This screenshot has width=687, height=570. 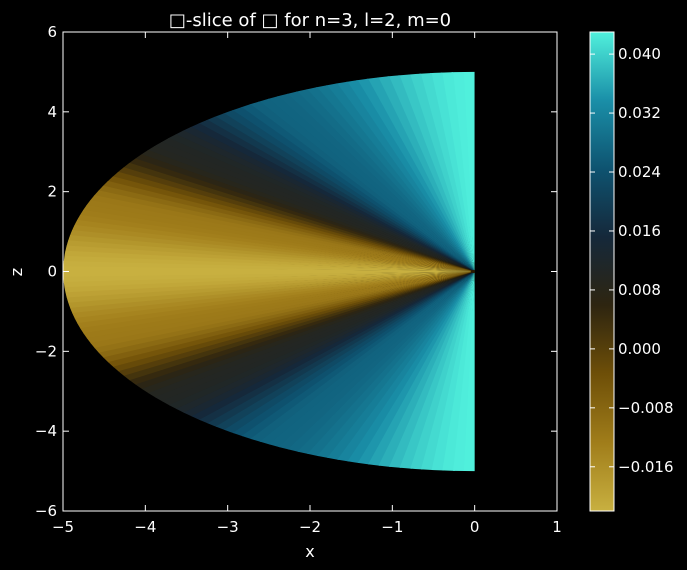 I want to click on y-tick-label: 0, so click(x=52, y=272).